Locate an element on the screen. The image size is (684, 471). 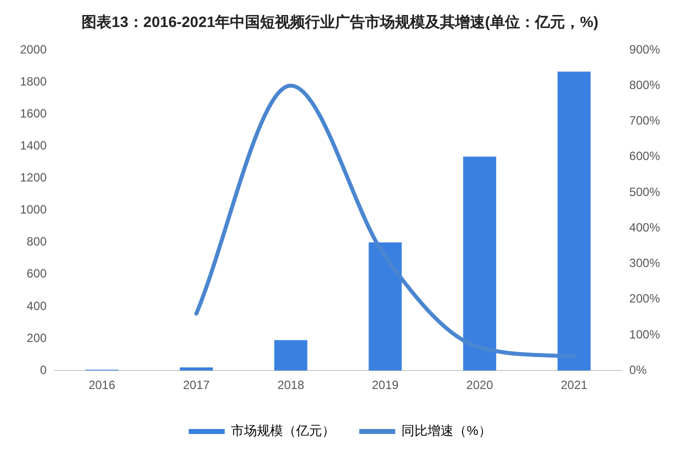
y-tick-label: 400 is located at coordinates (37, 305).